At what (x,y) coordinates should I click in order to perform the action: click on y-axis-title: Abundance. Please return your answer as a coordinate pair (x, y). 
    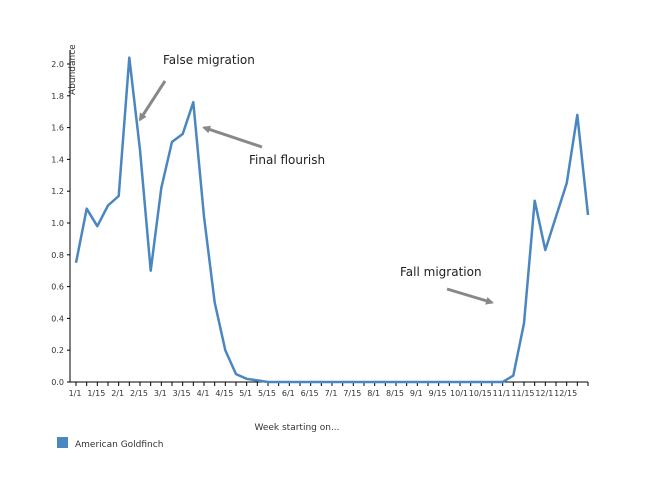
    Looking at the image, I should click on (73, 69).